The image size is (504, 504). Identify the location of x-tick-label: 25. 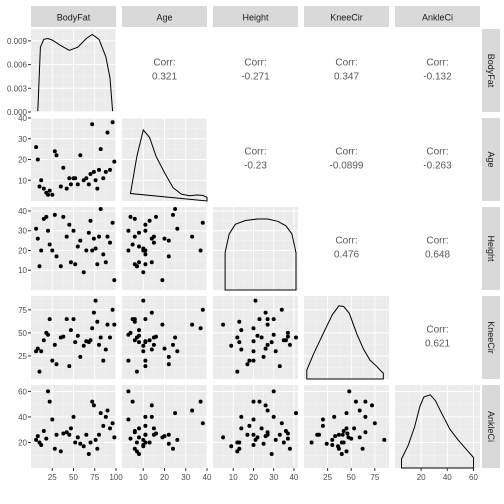
(327, 477).